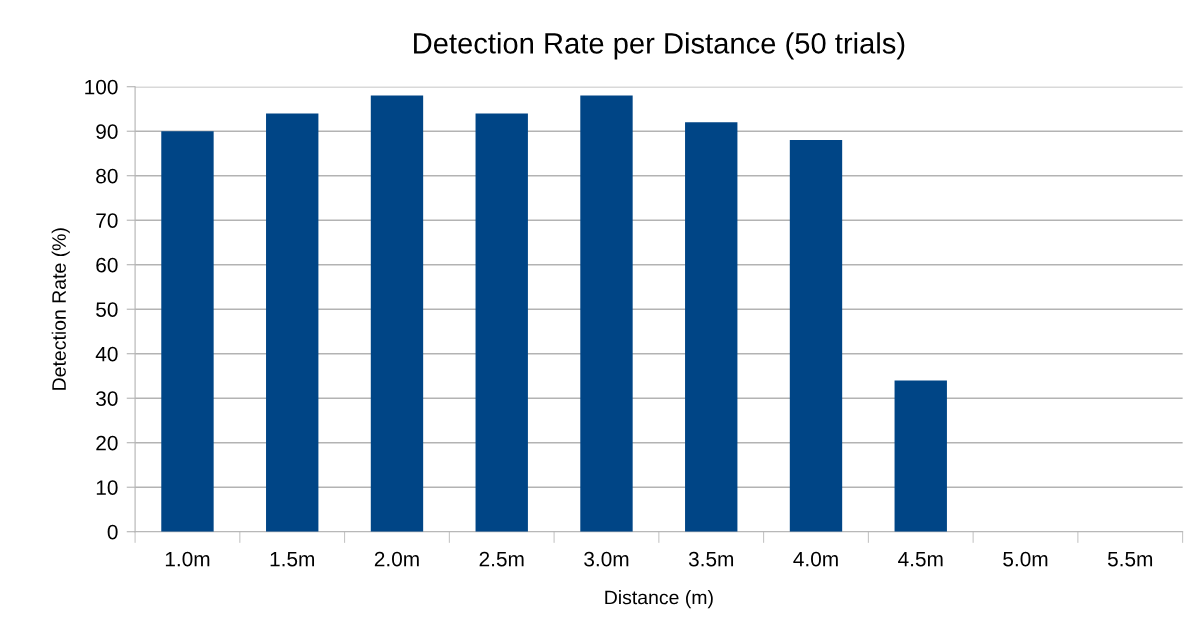 This screenshot has width=1185, height=633. I want to click on y-tick-label: 30, so click(107, 398).